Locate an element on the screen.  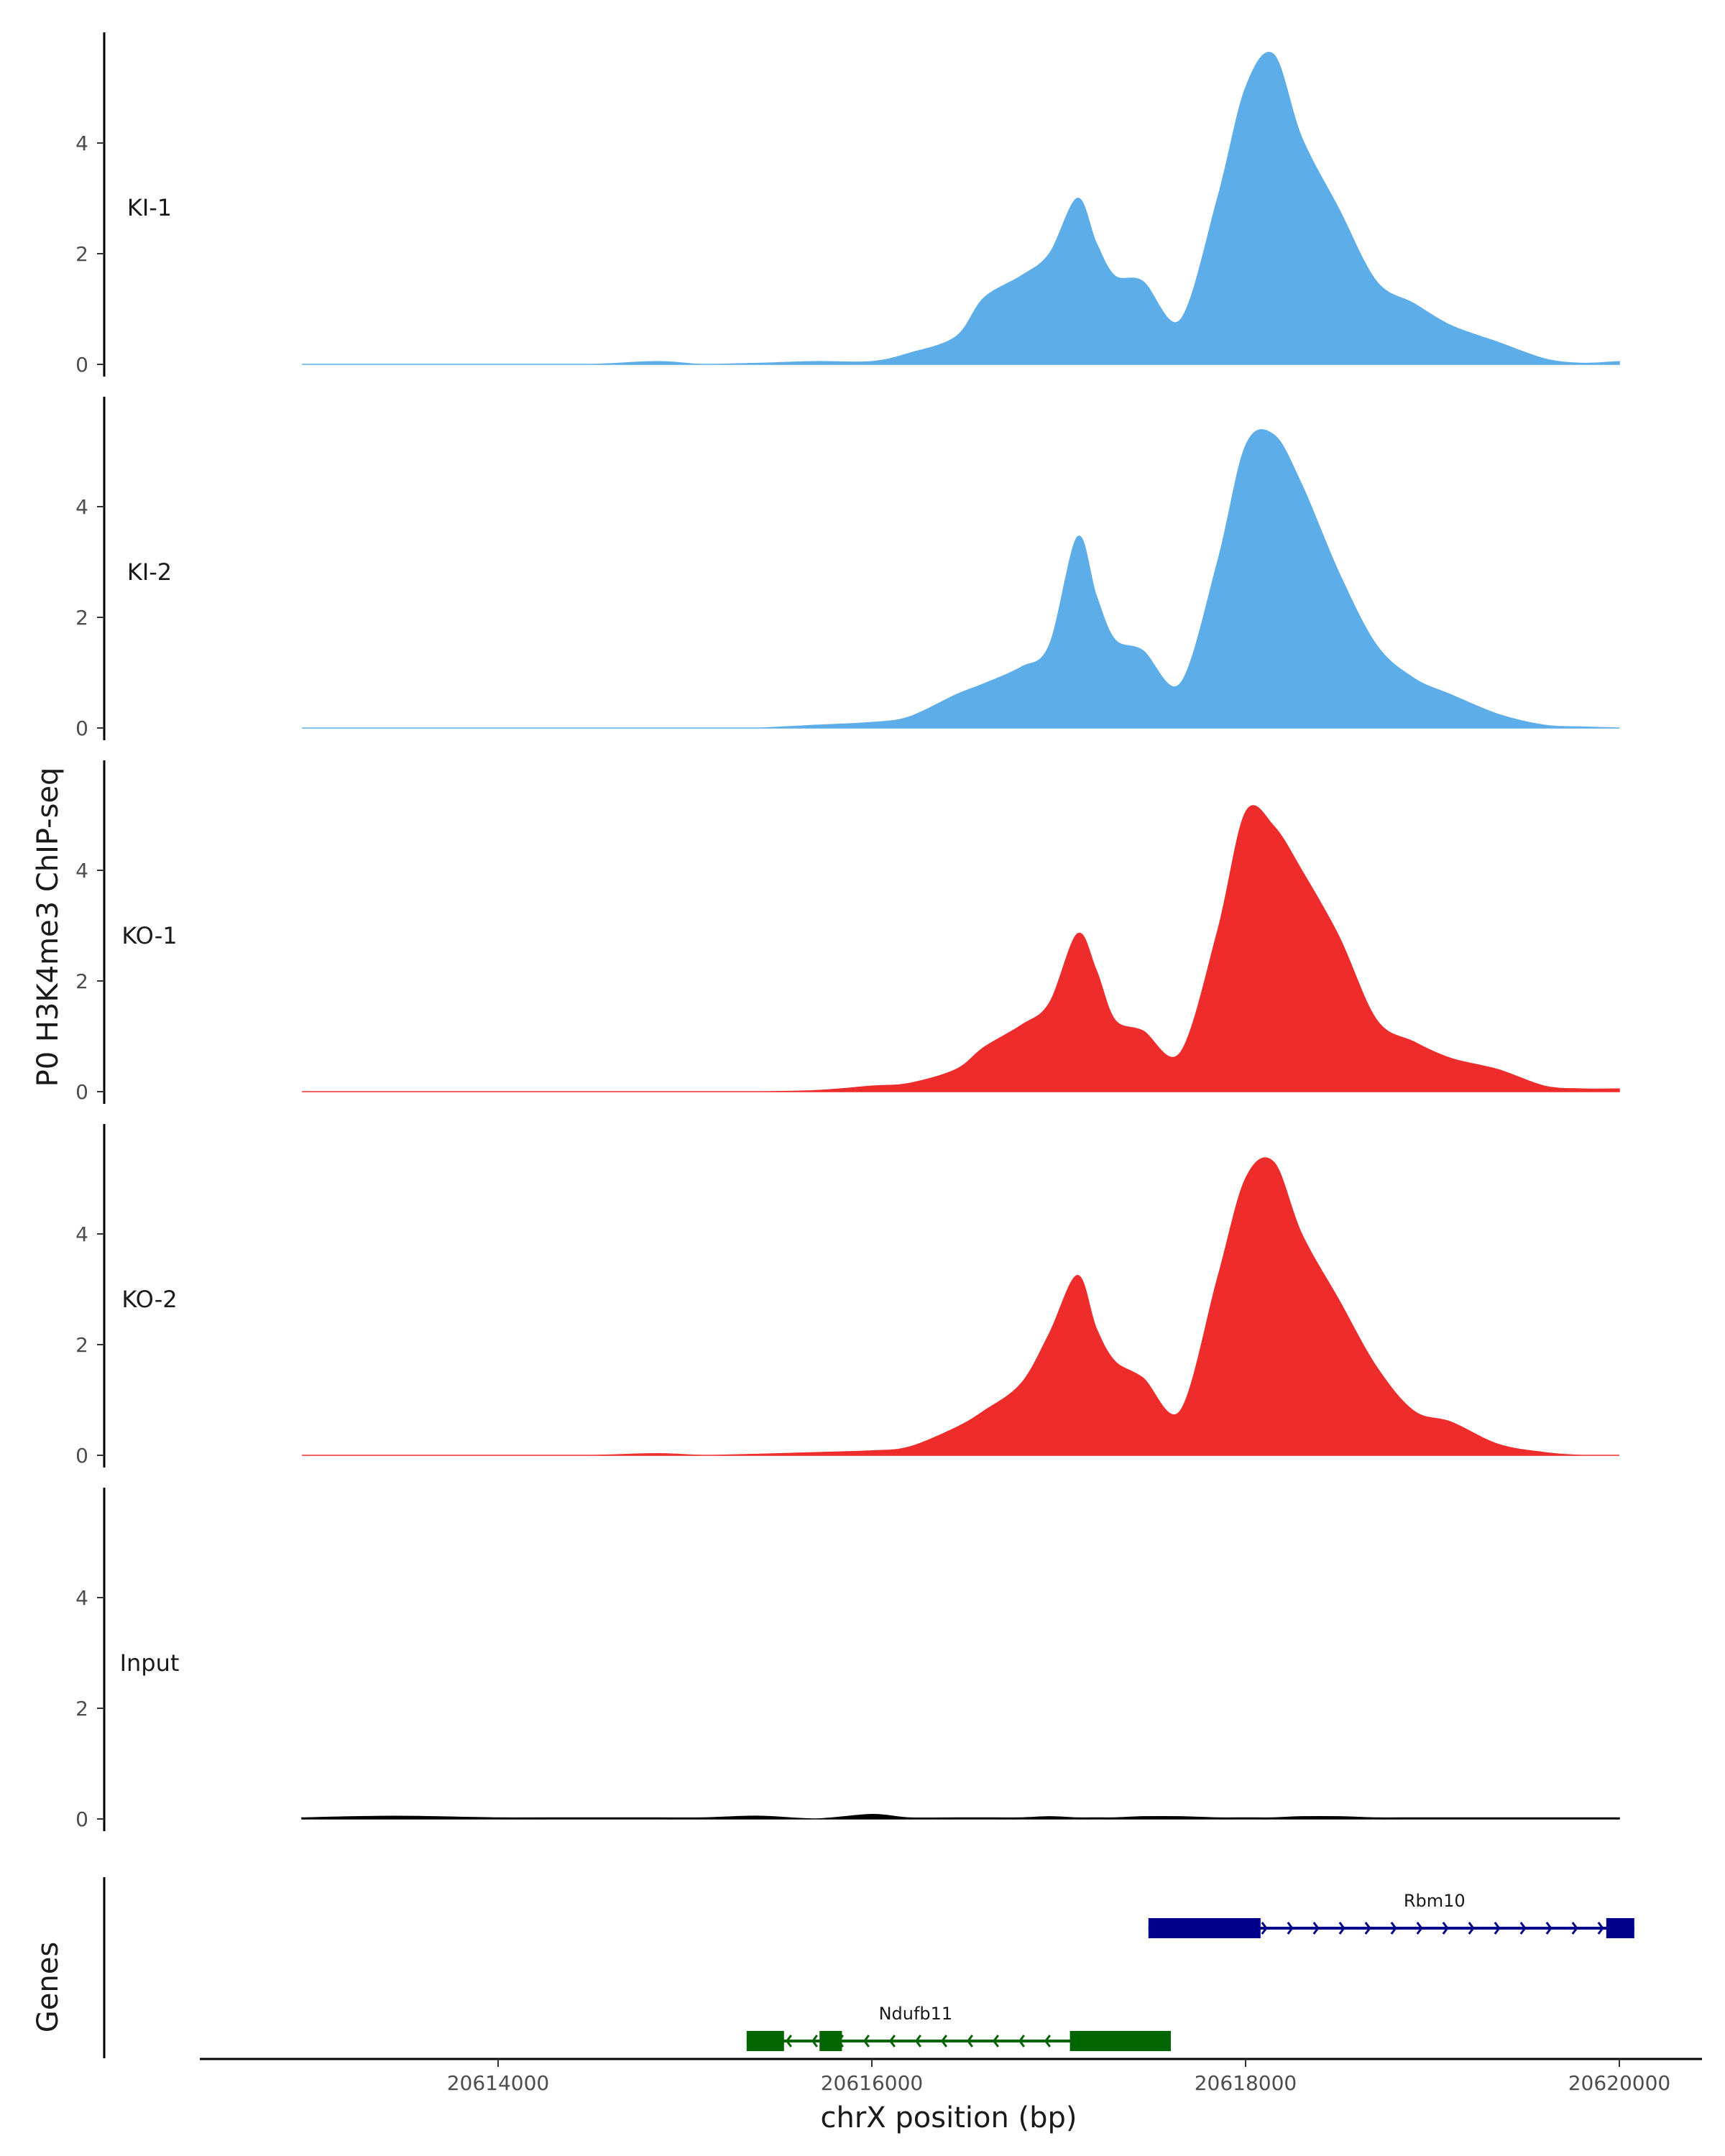
coverage-area-input is located at coordinates (960, 1817).